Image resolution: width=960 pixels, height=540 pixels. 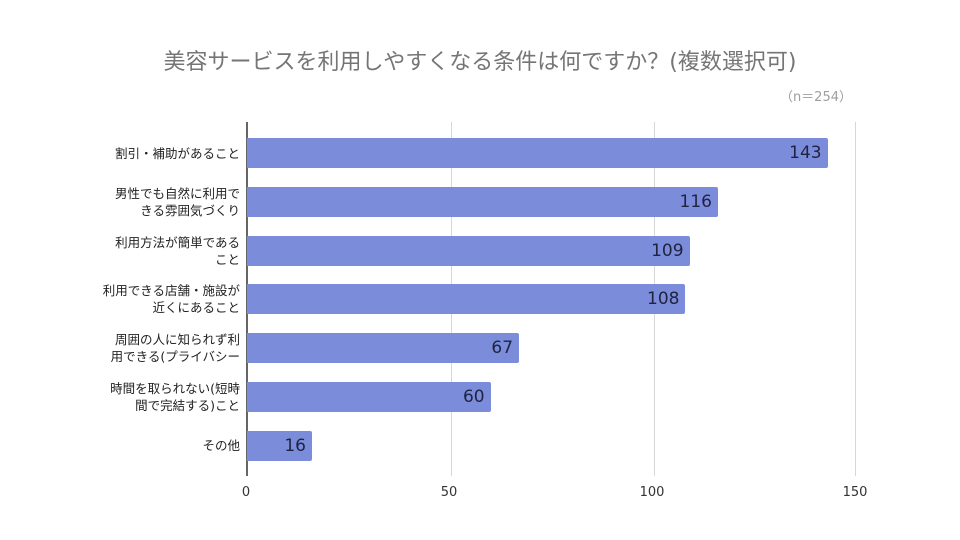 I want to click on bar: 16, so click(x=279, y=445).